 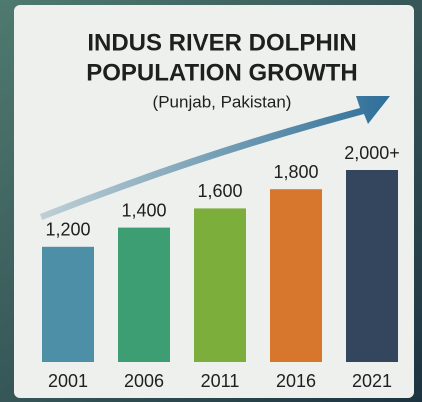 I want to click on value-label: 1,200, so click(x=67, y=230).